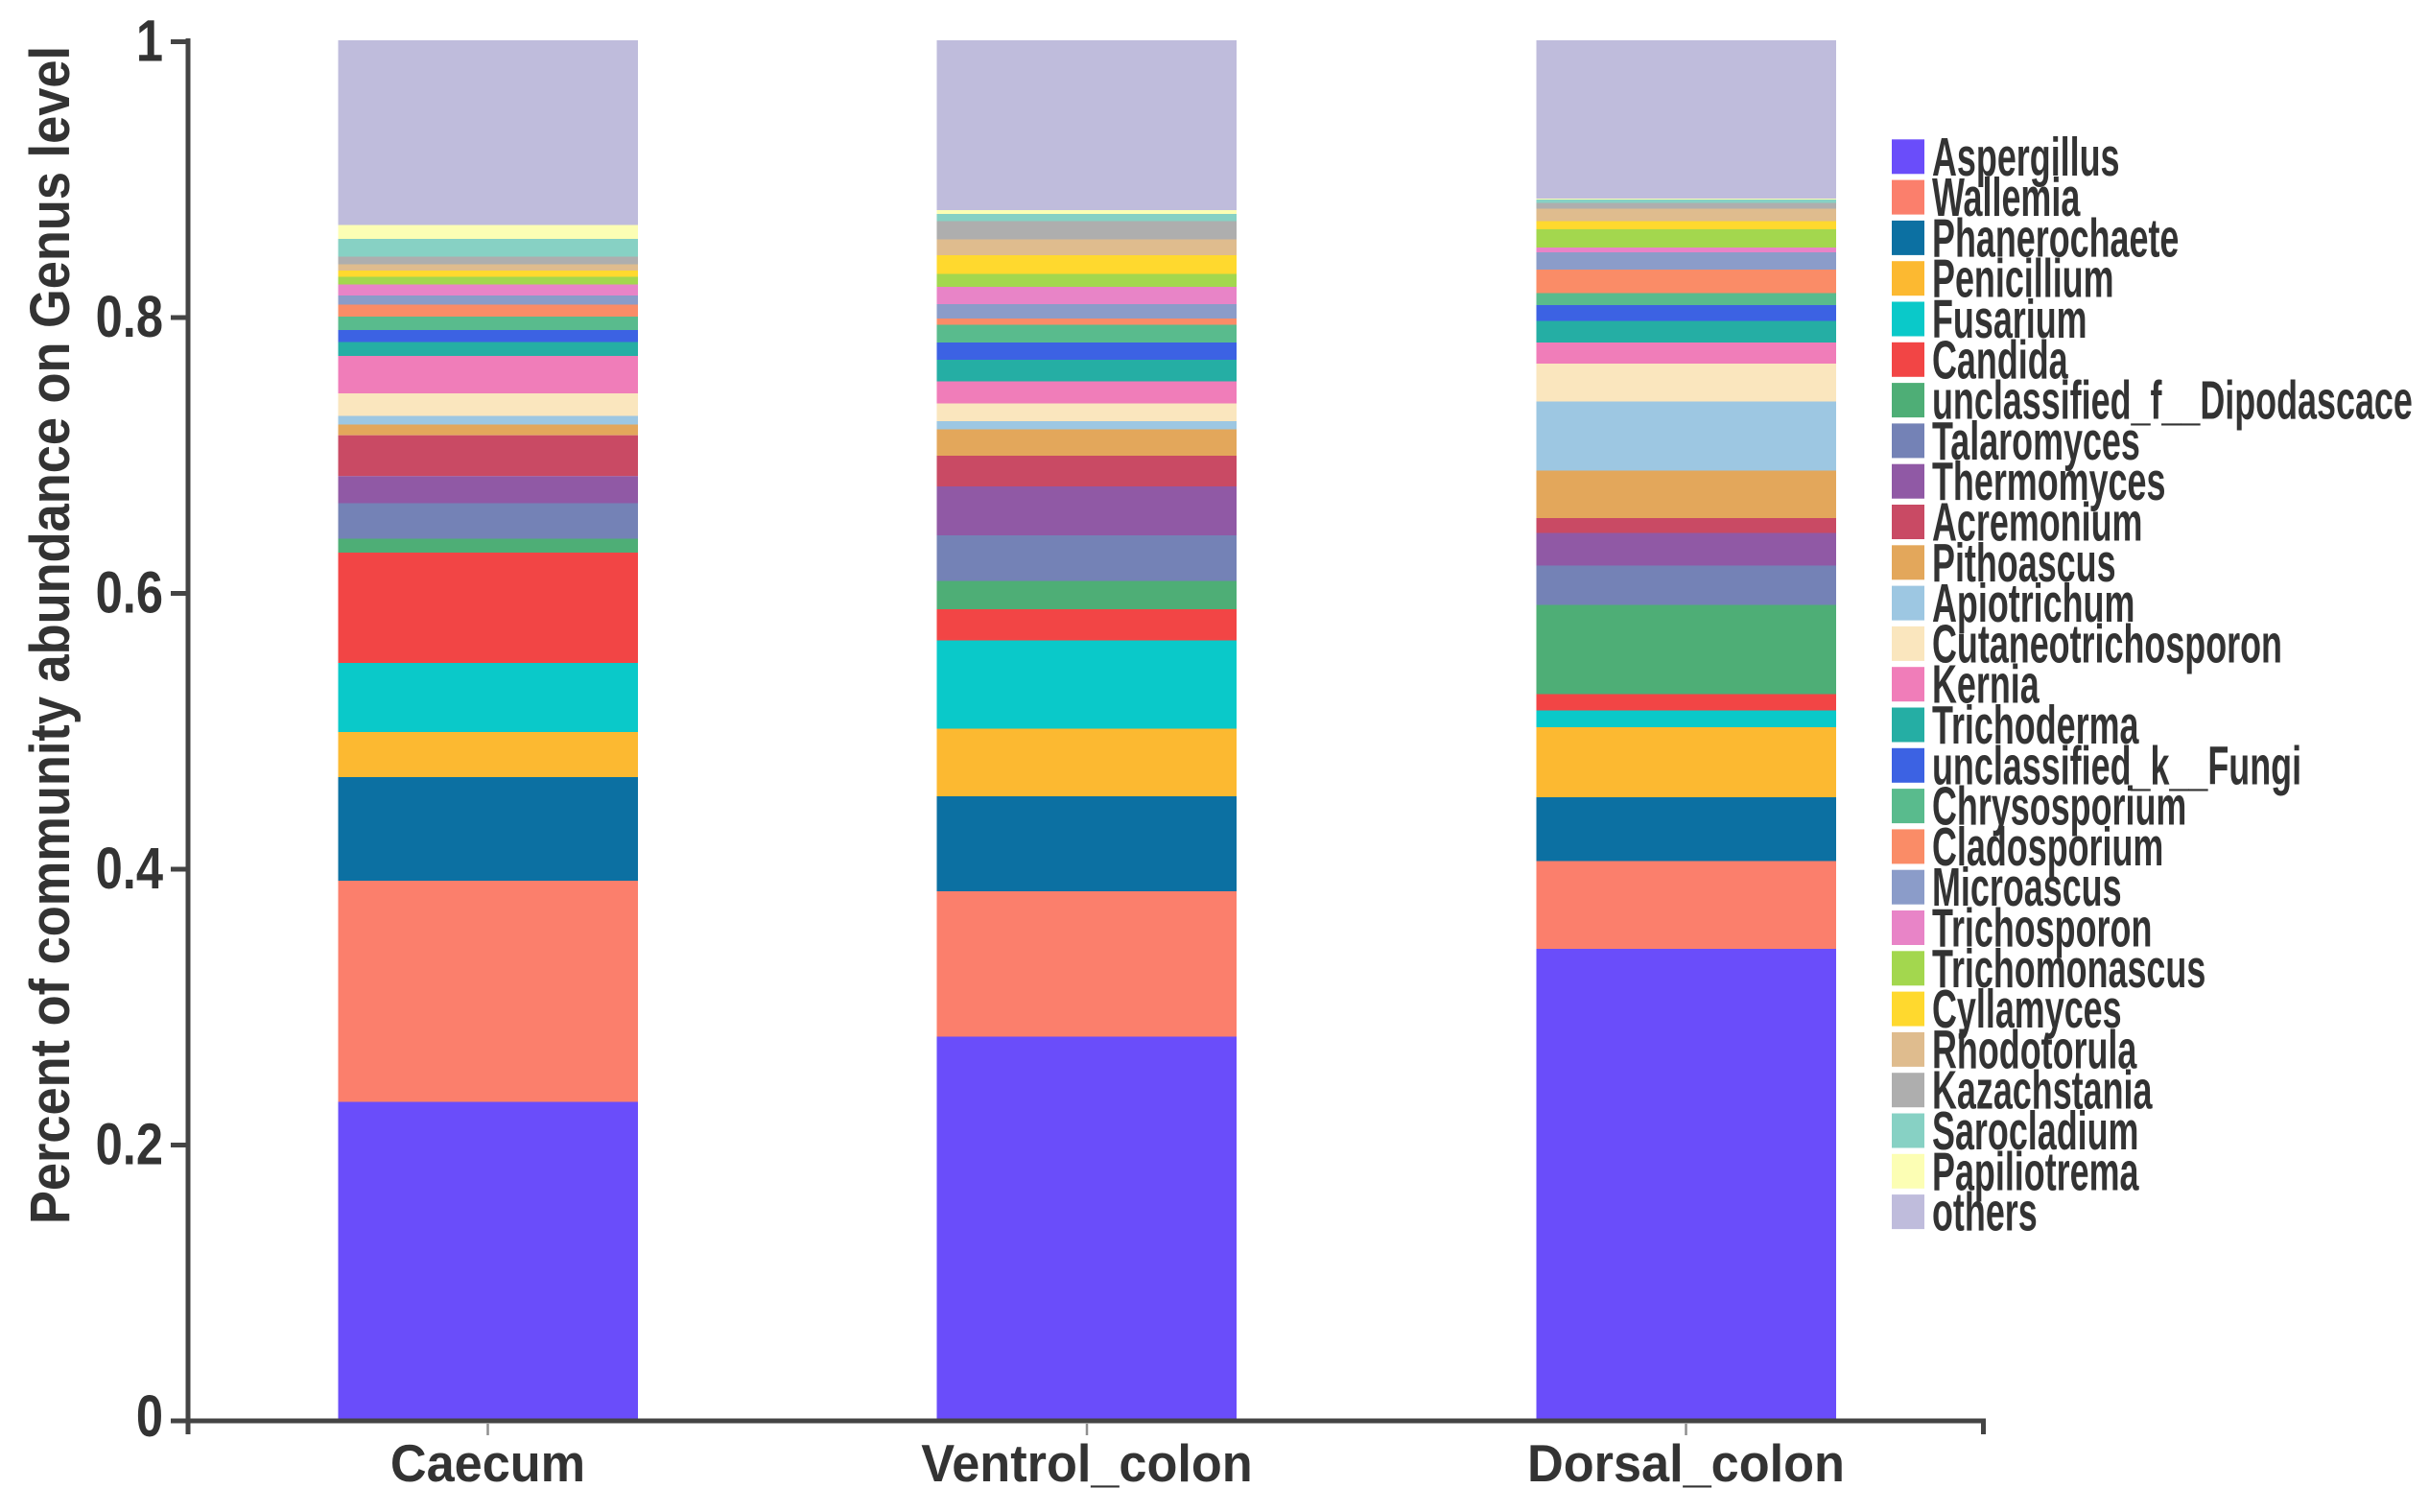 This screenshot has width=2429, height=1512. I want to click on svg-text: Thermomyces, so click(2048, 482).